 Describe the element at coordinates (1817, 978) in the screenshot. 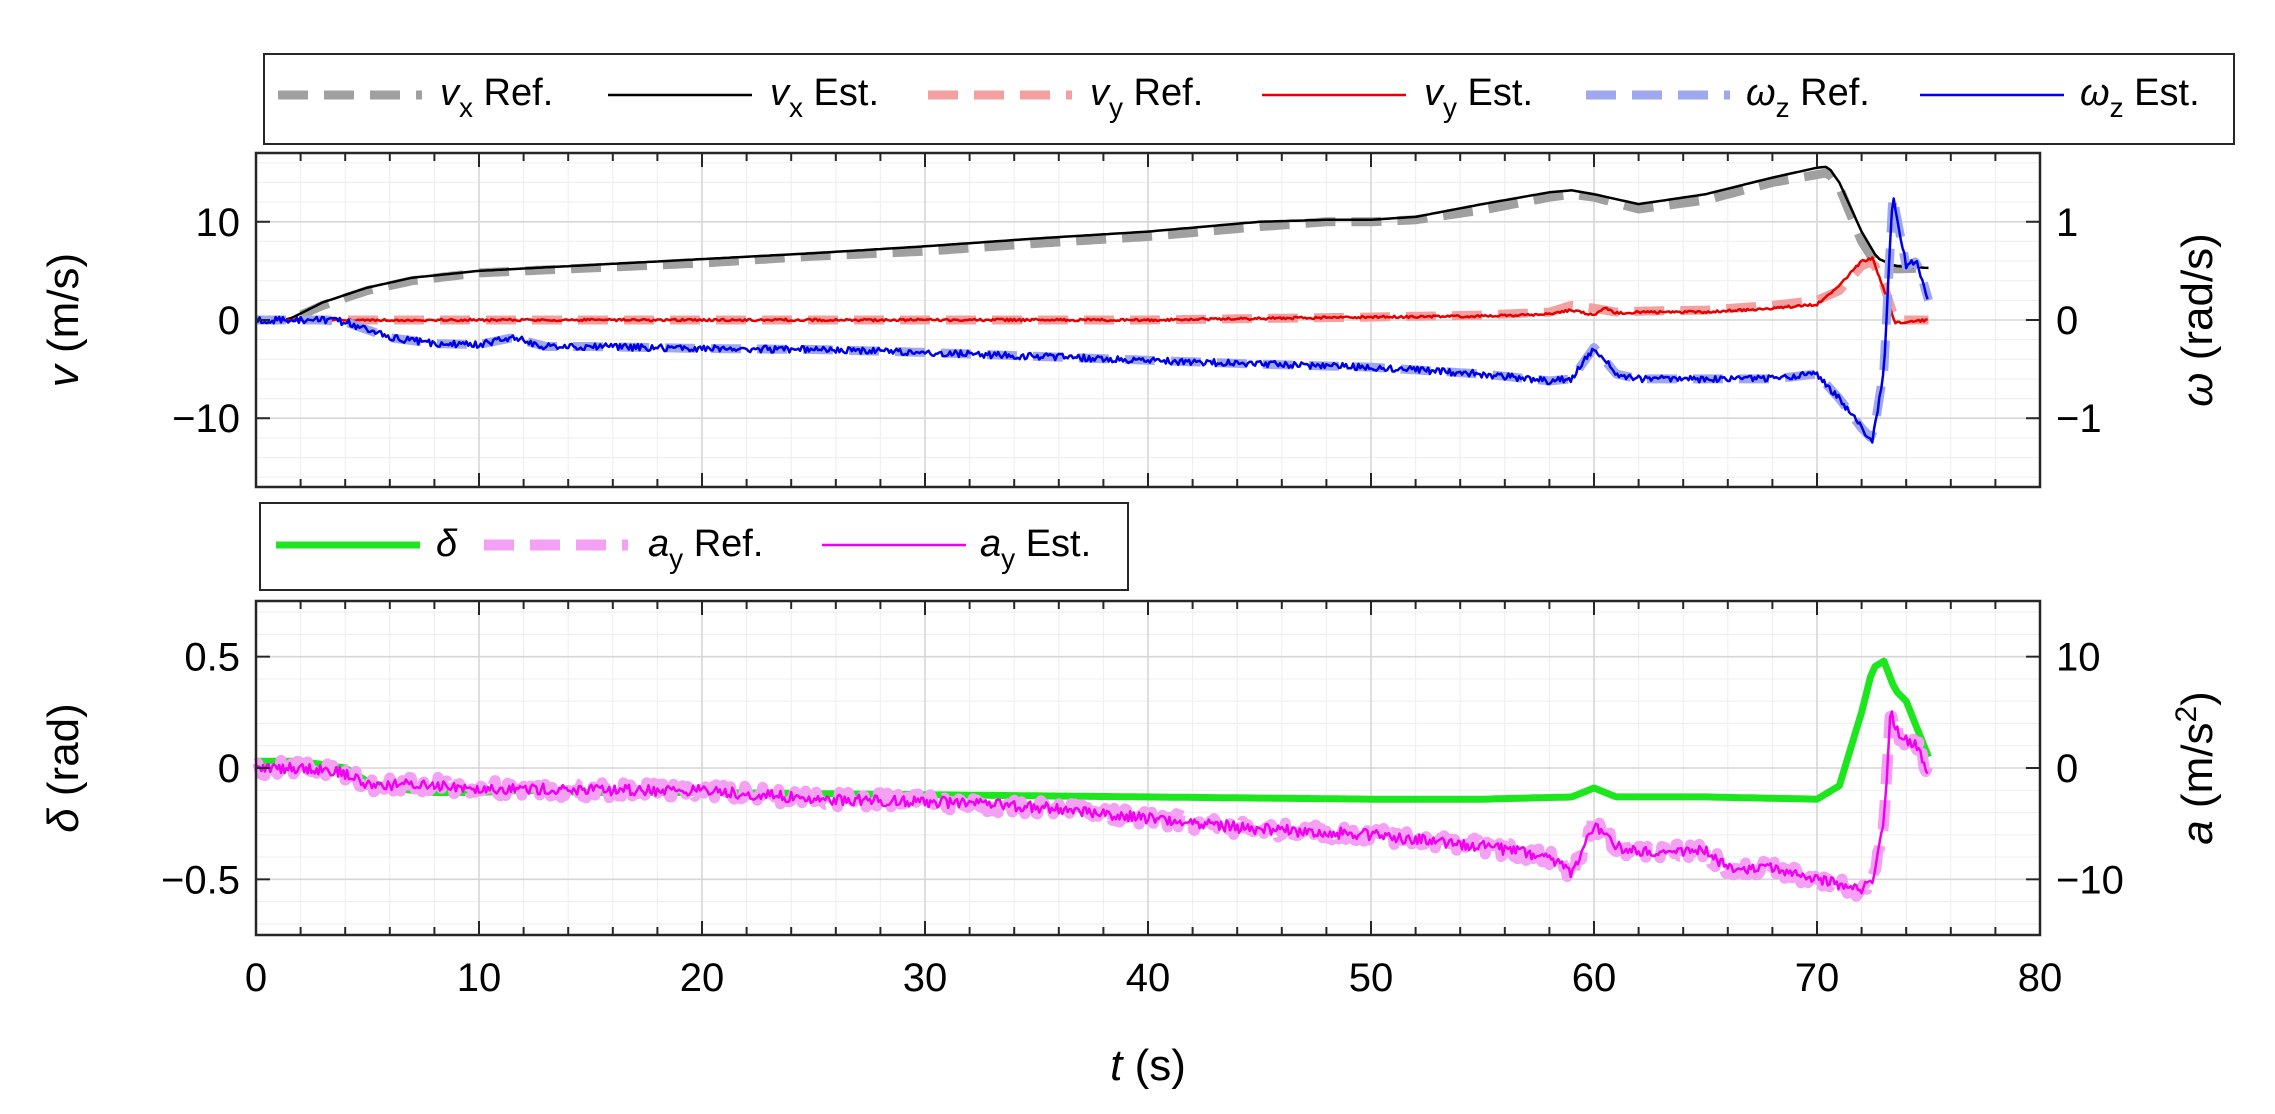

I see `x-tick-label-70: 70` at that location.